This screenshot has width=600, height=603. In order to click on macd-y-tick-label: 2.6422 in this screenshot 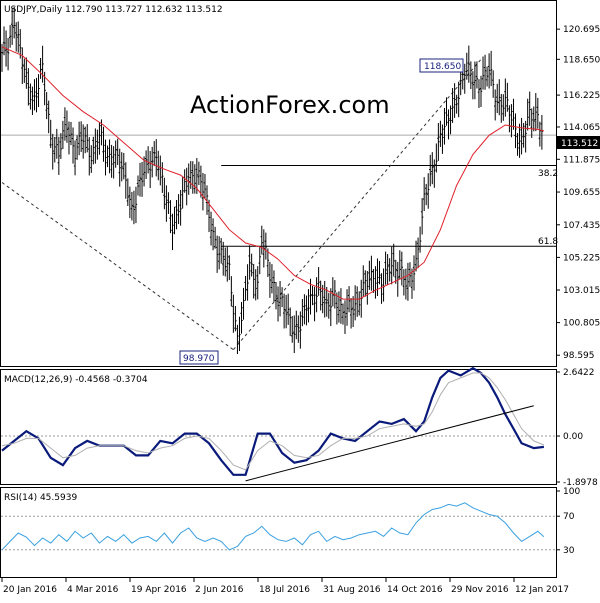, I will do `click(579, 373)`.